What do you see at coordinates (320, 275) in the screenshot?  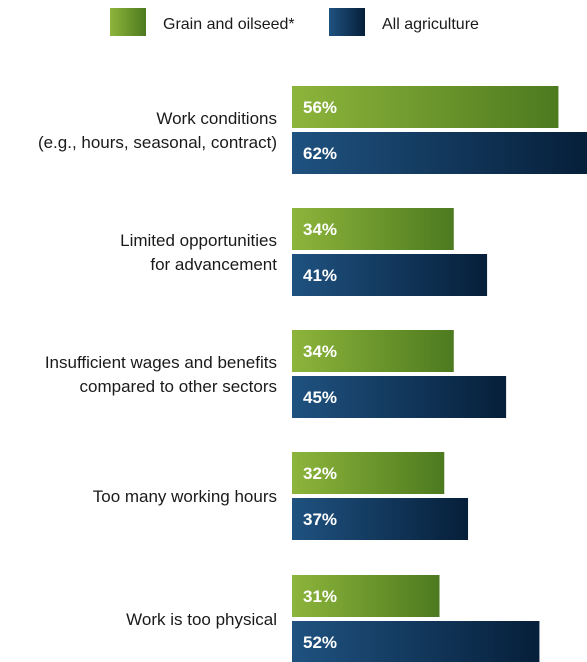 I see `bar-value-label: 41%` at bounding box center [320, 275].